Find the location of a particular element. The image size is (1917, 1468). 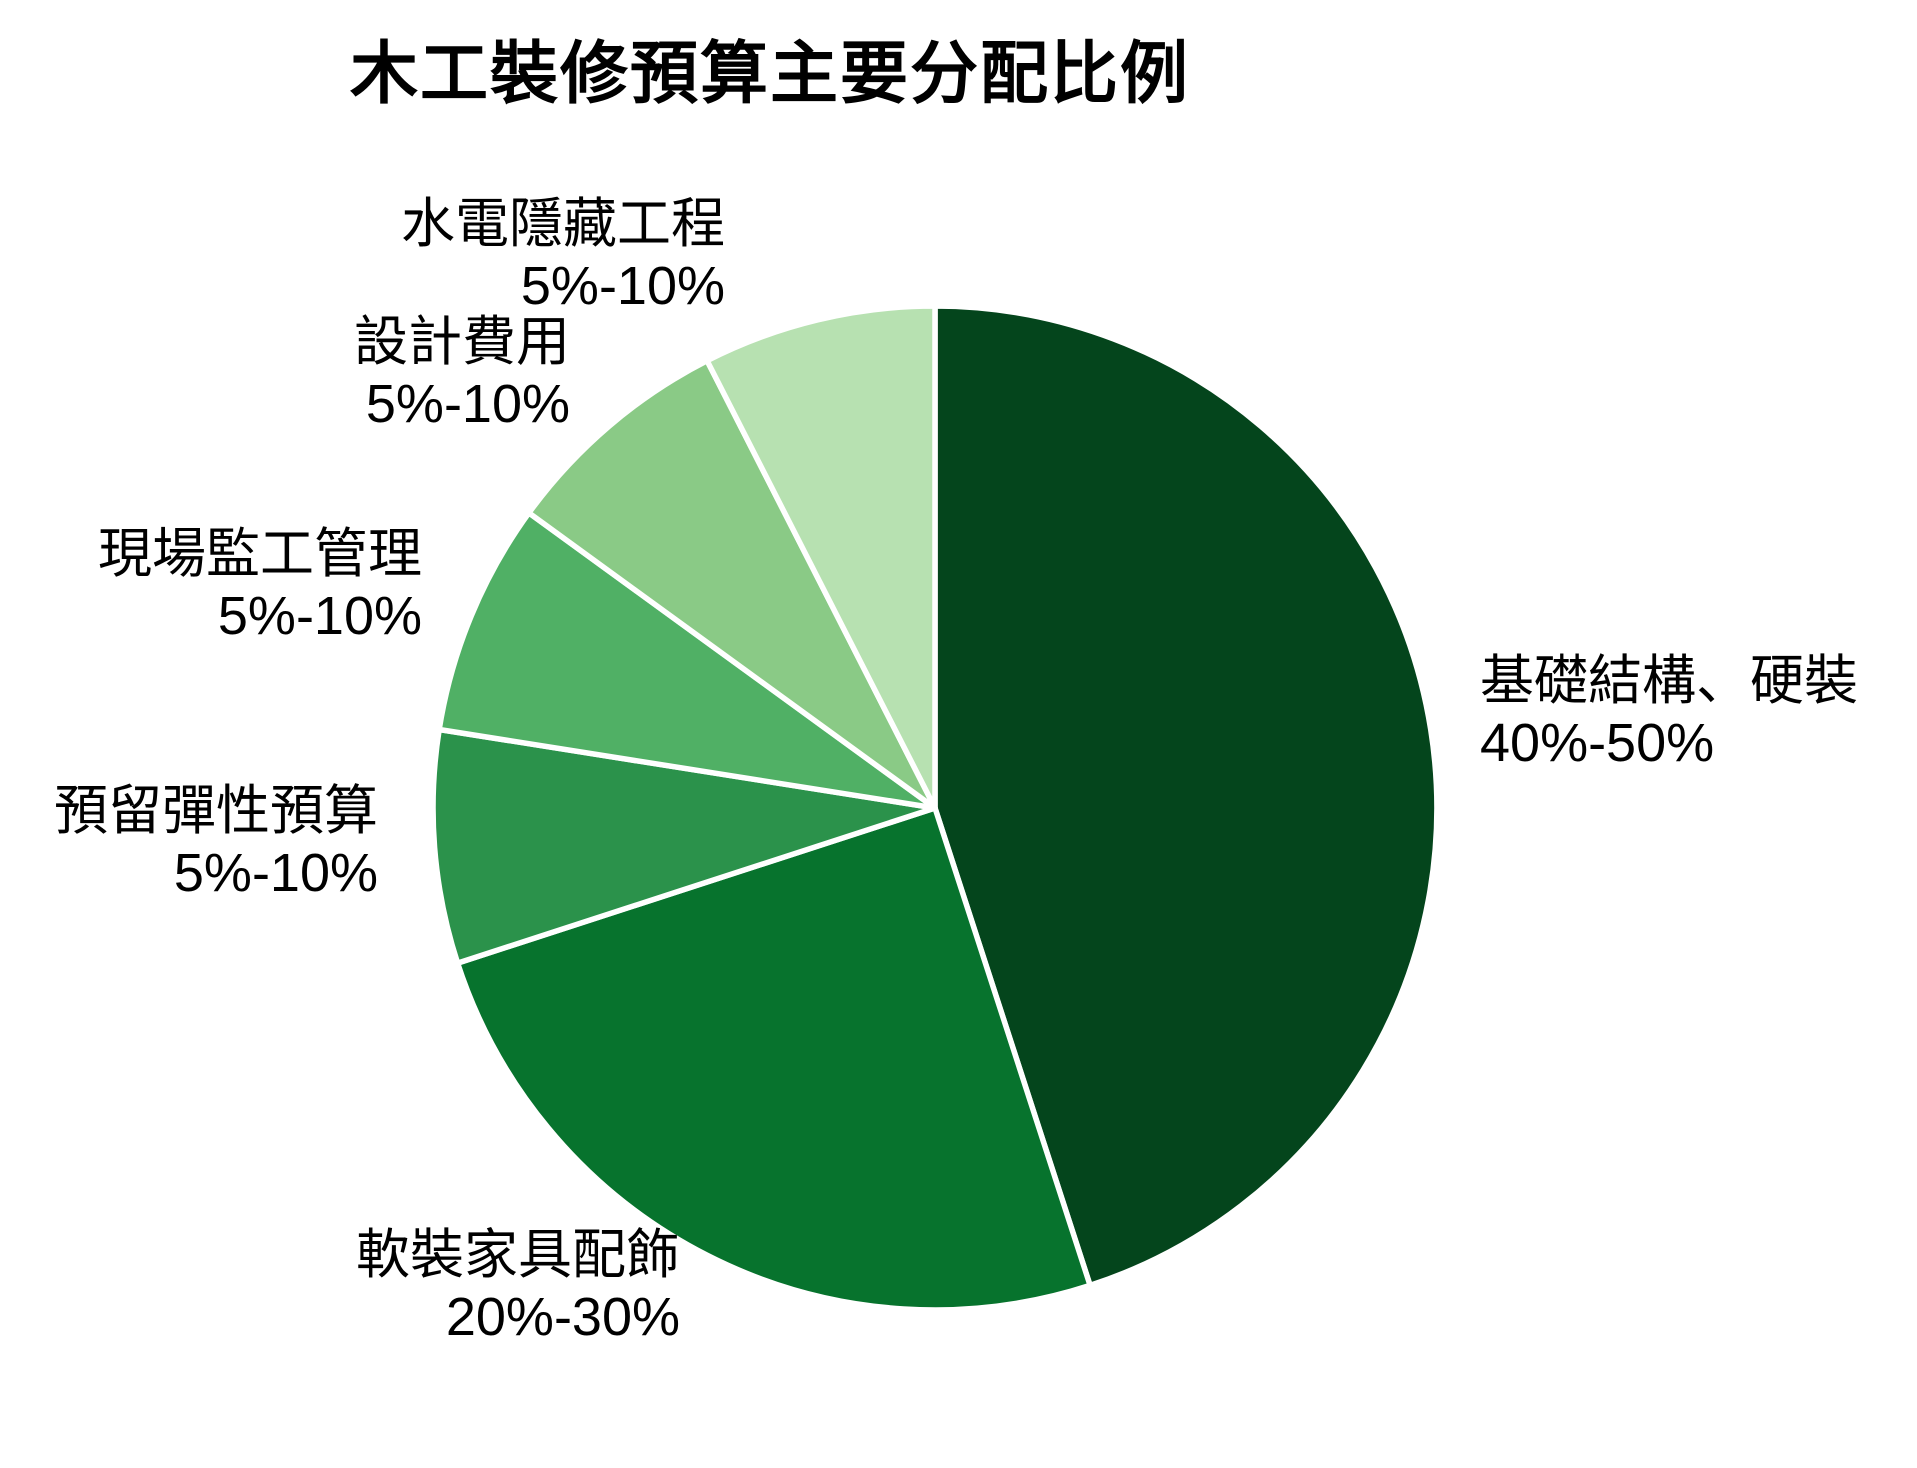

slice-label-text: 預留彈性預算 is located at coordinates (216, 811).